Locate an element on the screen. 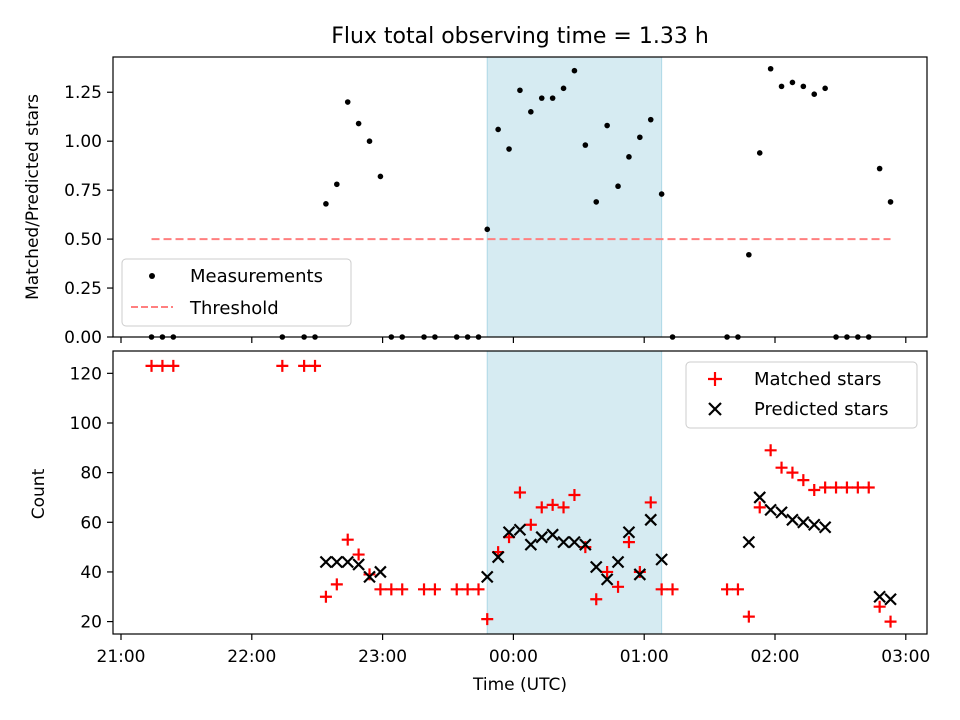 This screenshot has width=960, height=720. predicted-stars-series is located at coordinates (608, 548).